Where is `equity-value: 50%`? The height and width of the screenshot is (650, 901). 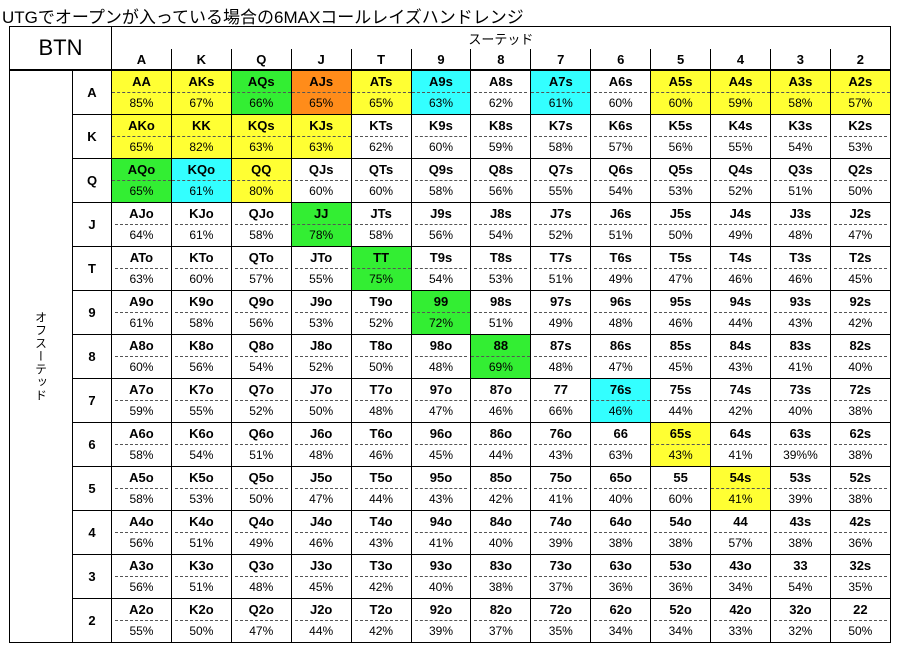
equity-value: 50% is located at coordinates (680, 235).